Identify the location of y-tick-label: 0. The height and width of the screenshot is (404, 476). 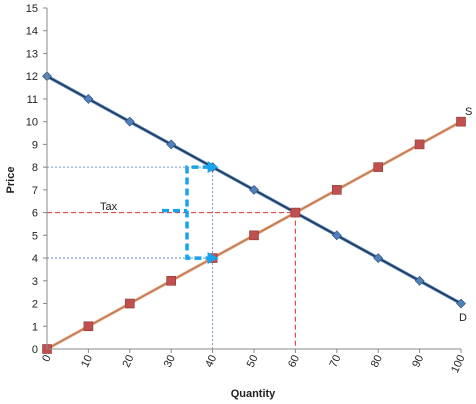
(35, 350).